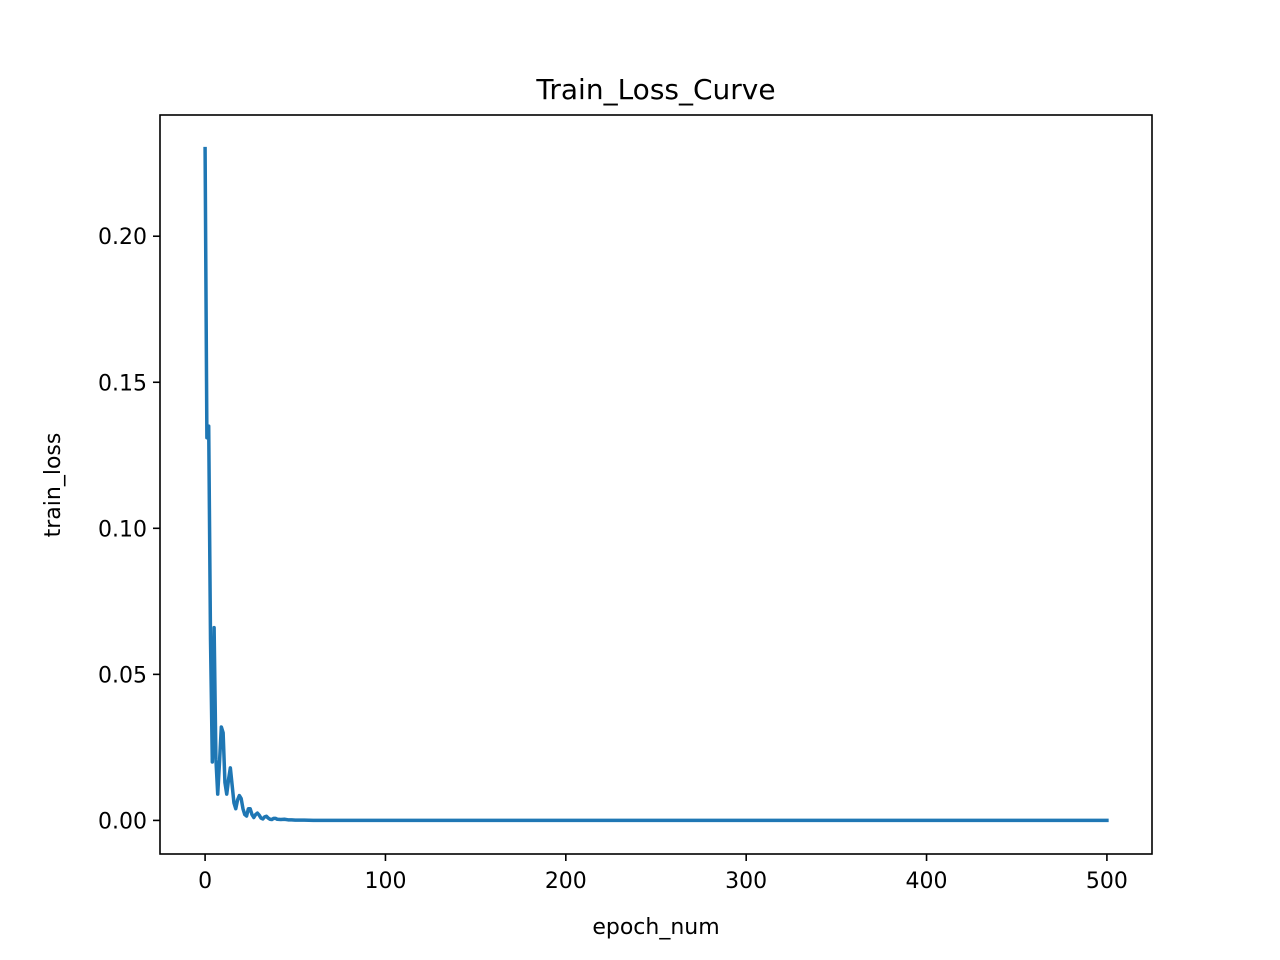  Describe the element at coordinates (1107, 881) in the screenshot. I see `x-tick-label: 500` at that location.